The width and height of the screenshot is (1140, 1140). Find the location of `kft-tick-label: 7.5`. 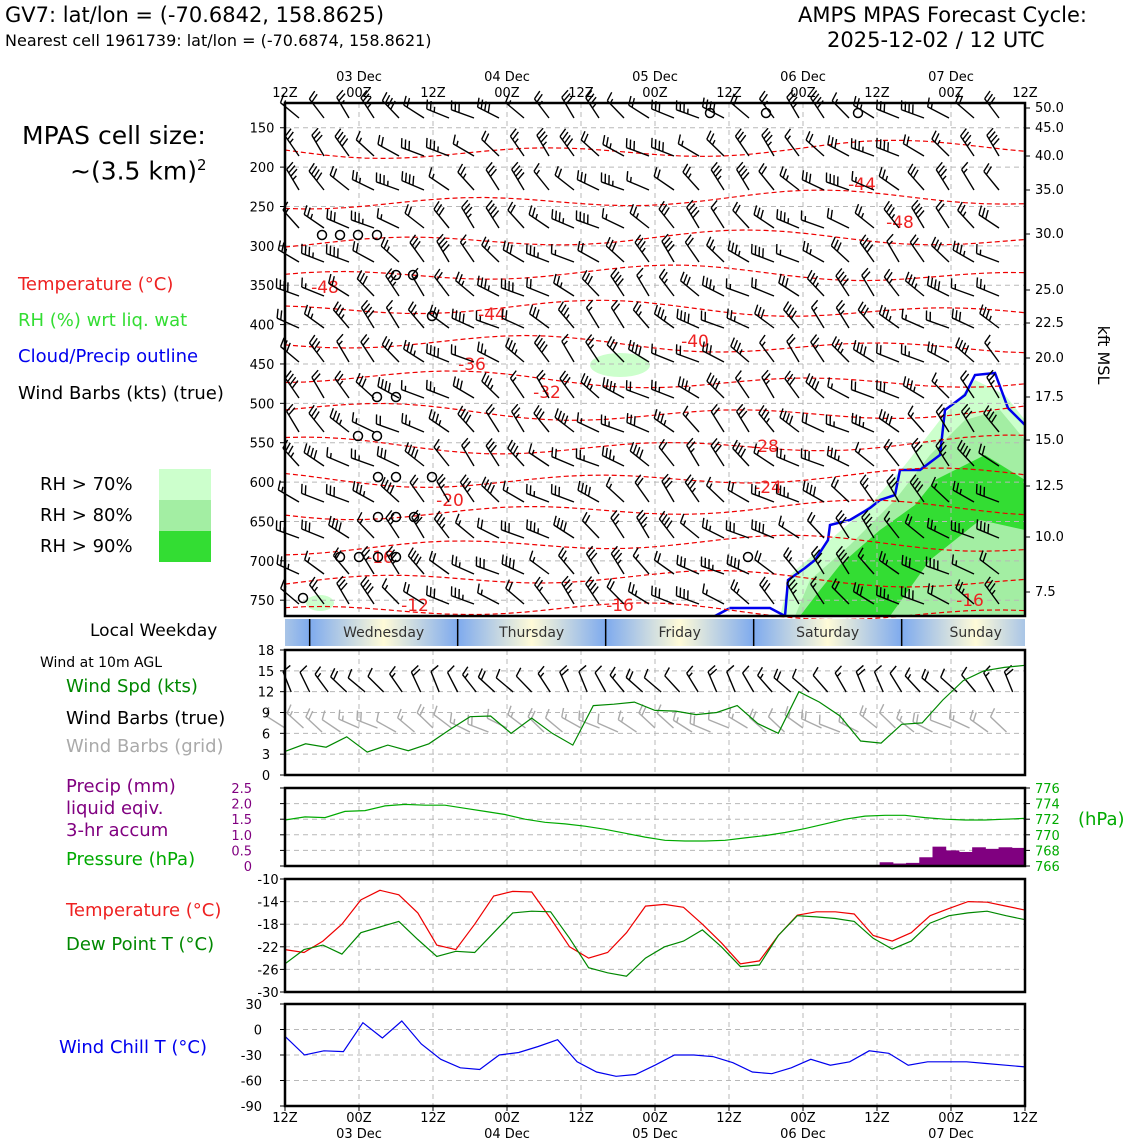

kft-tick-label: 7.5 is located at coordinates (1045, 592).